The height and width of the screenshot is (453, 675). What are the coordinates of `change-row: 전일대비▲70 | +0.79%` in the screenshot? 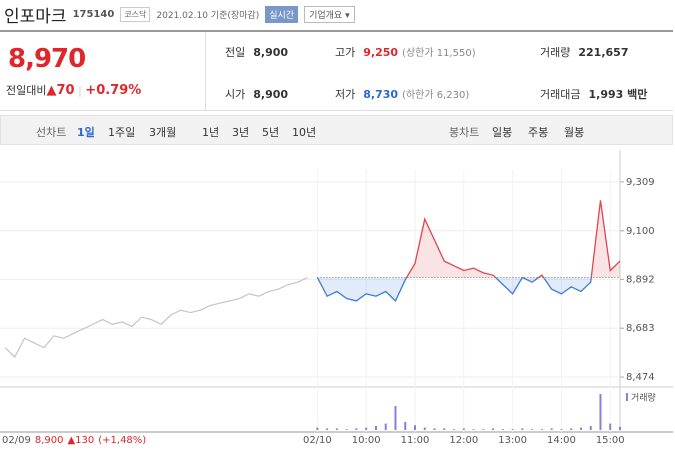 It's located at (74, 90).